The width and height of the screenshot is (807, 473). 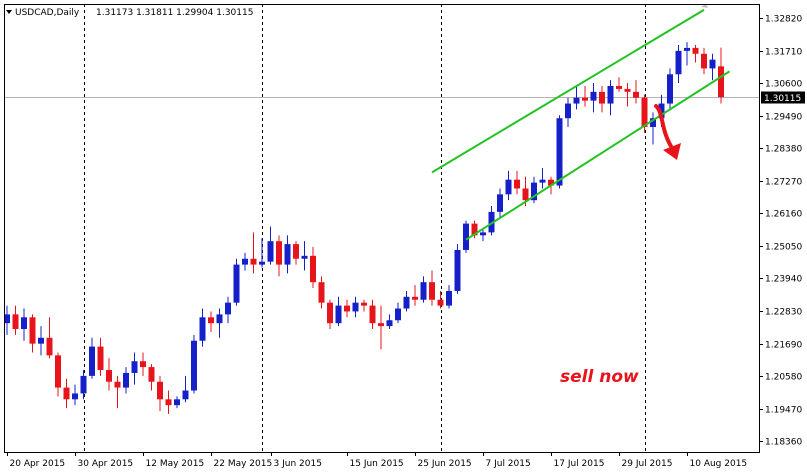 What do you see at coordinates (783, 150) in the screenshot?
I see `y-tick-label: 1.28380` at bounding box center [783, 150].